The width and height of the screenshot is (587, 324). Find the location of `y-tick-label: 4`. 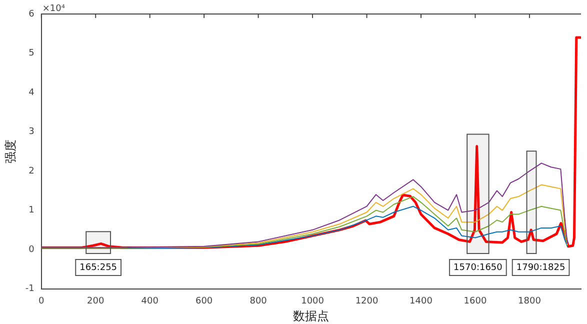

y-tick-label: 4 is located at coordinates (31, 93).